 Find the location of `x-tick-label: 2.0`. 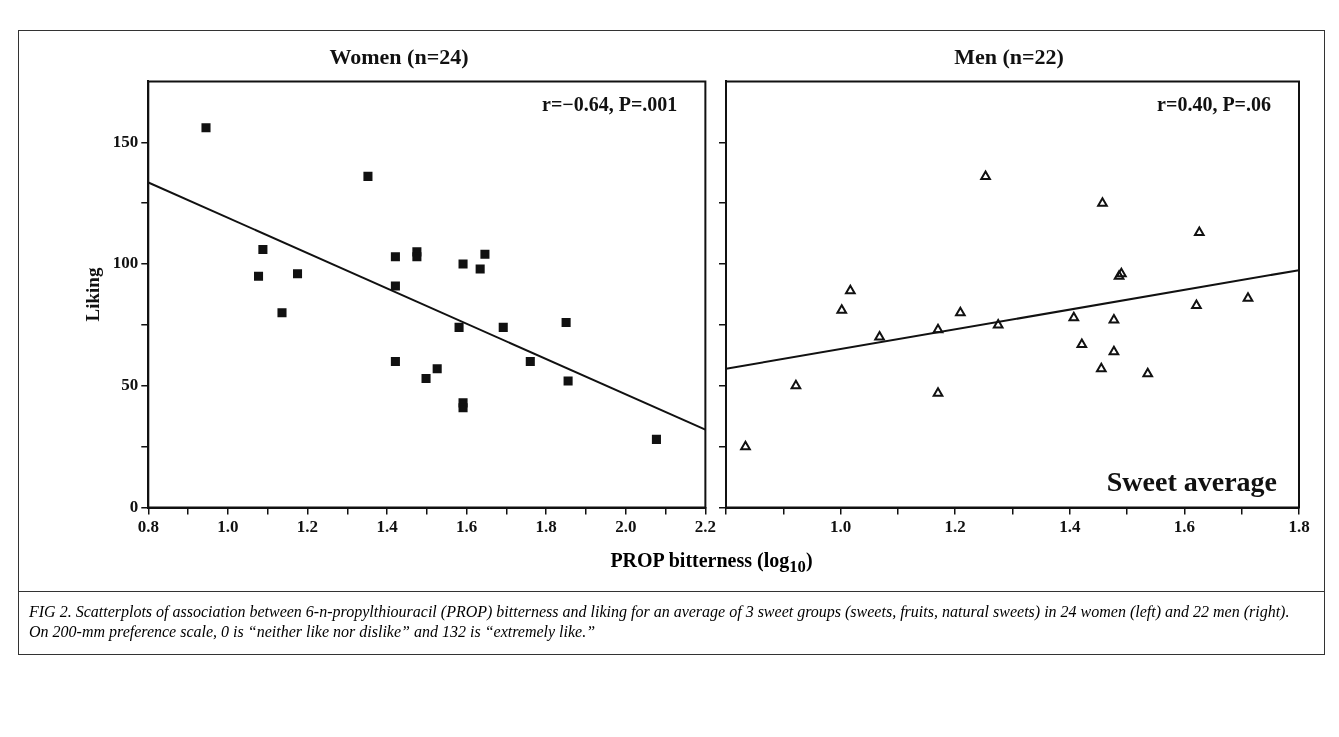

x-tick-label: 2.0 is located at coordinates (626, 527).